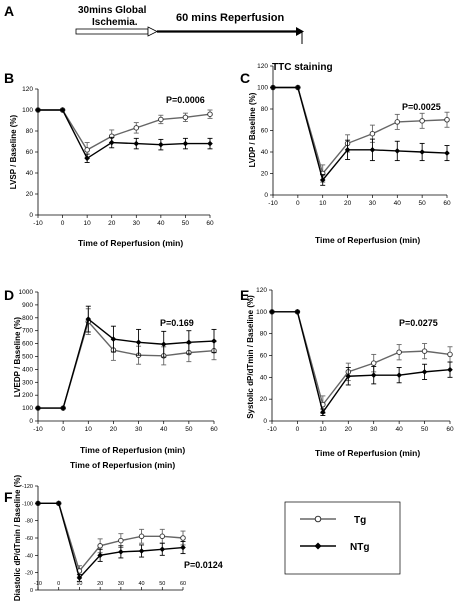 This screenshot has width=464, height=602. What do you see at coordinates (13, 151) in the screenshot?
I see `y-axis-label: LVSP / Baseline (%)` at bounding box center [13, 151].